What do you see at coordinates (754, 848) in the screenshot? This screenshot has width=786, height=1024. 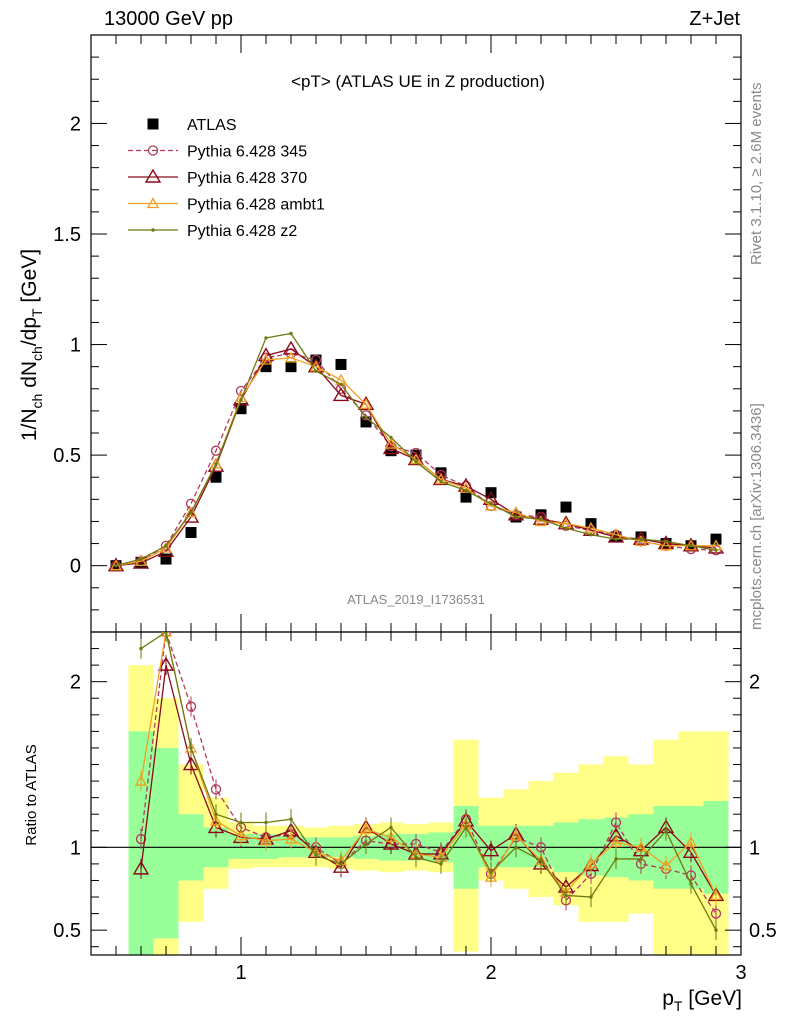 I see `ratio-y-tick-label-right: 1` at bounding box center [754, 848].